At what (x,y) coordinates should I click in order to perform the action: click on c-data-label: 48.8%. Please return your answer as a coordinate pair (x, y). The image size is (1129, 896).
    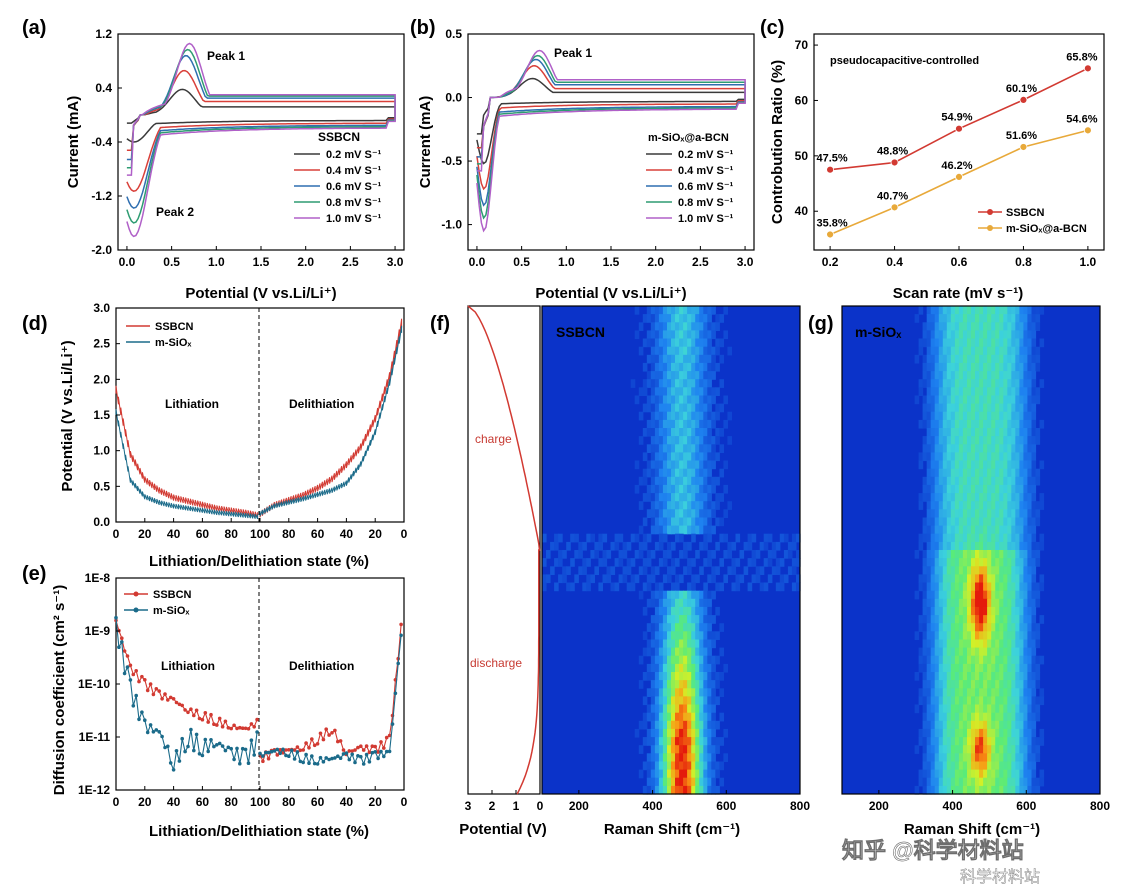
    Looking at the image, I should click on (892, 151).